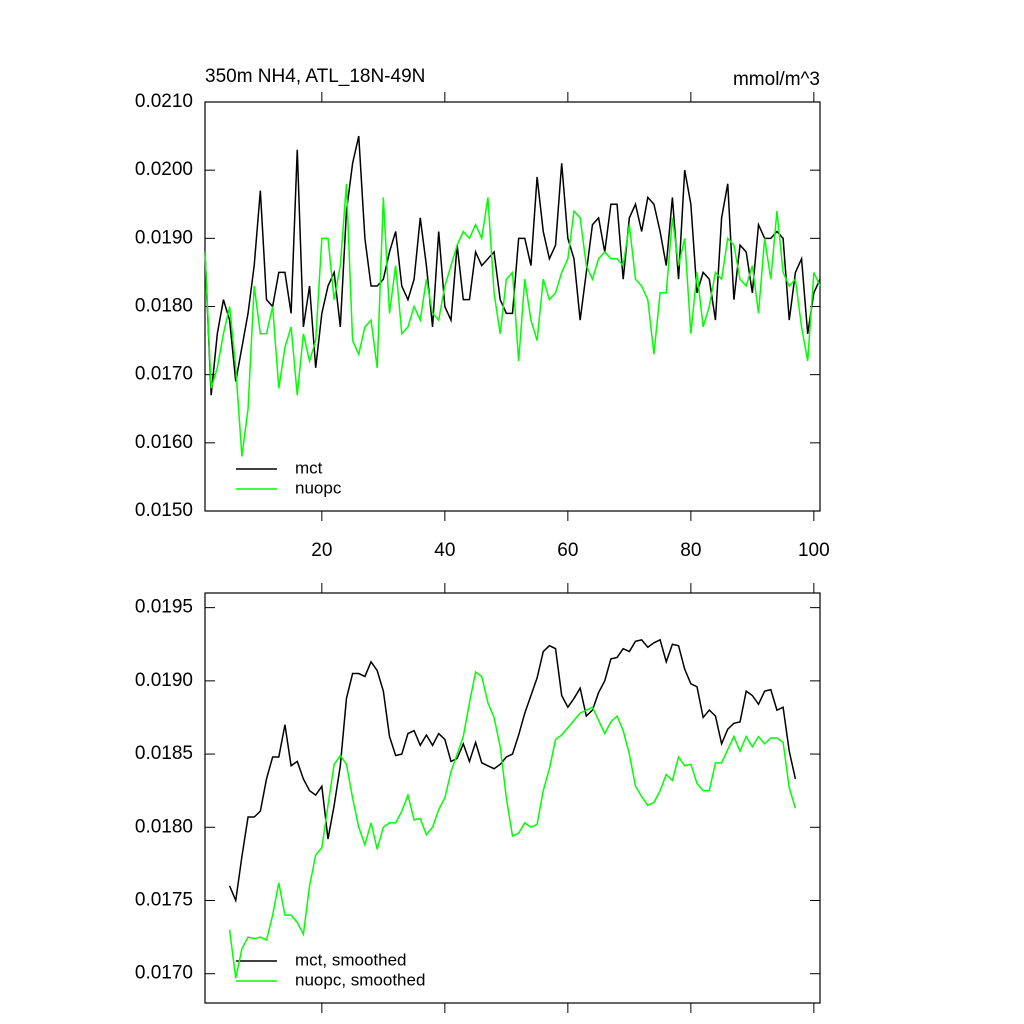  I want to click on legend-label: nuopc, smoothed, so click(360, 979).